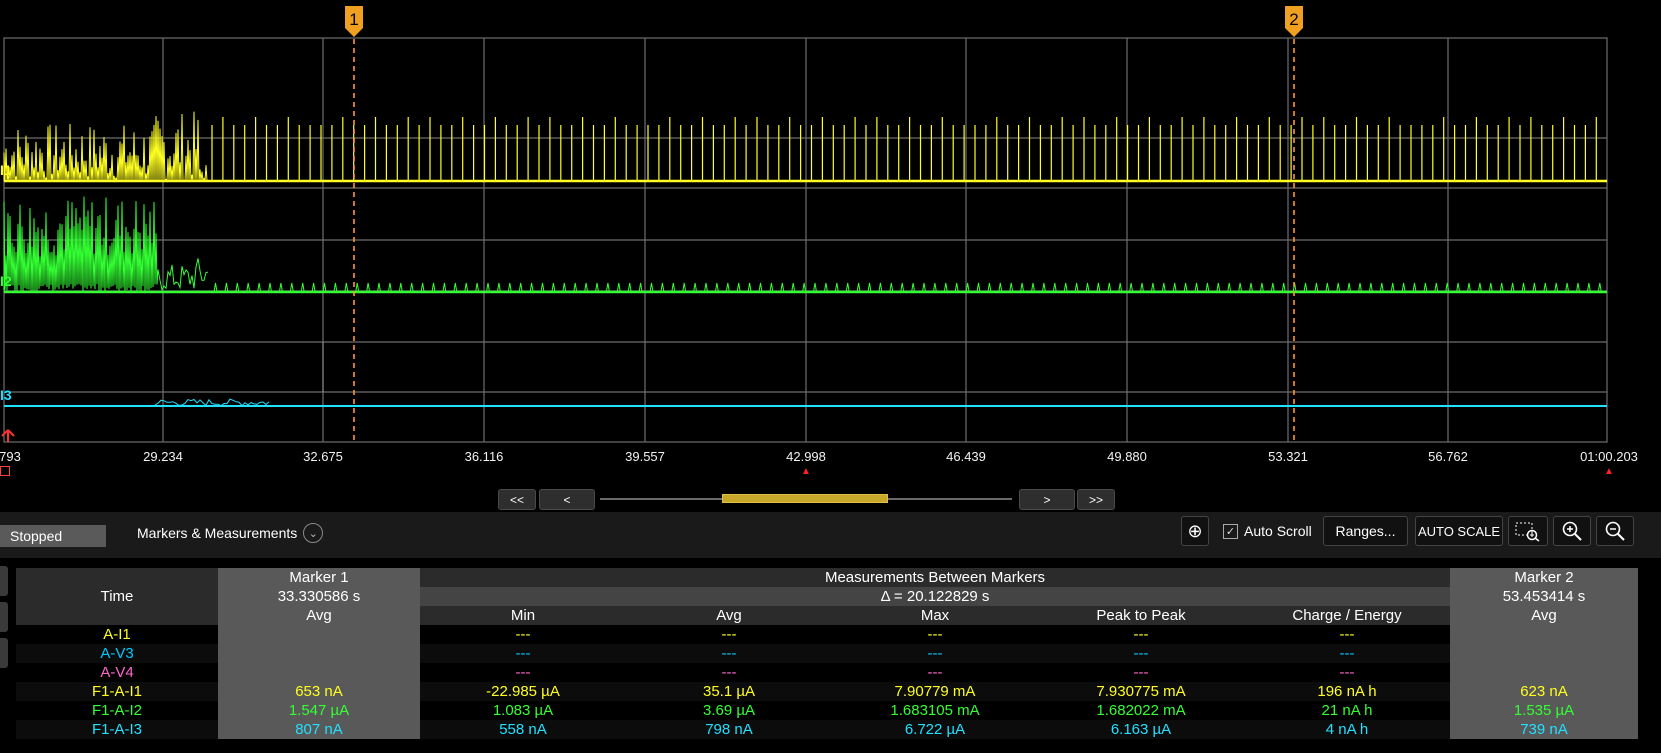 The height and width of the screenshot is (753, 1661). Describe the element at coordinates (1448, 456) in the screenshot. I see `x-tick-label: 56.762` at that location.